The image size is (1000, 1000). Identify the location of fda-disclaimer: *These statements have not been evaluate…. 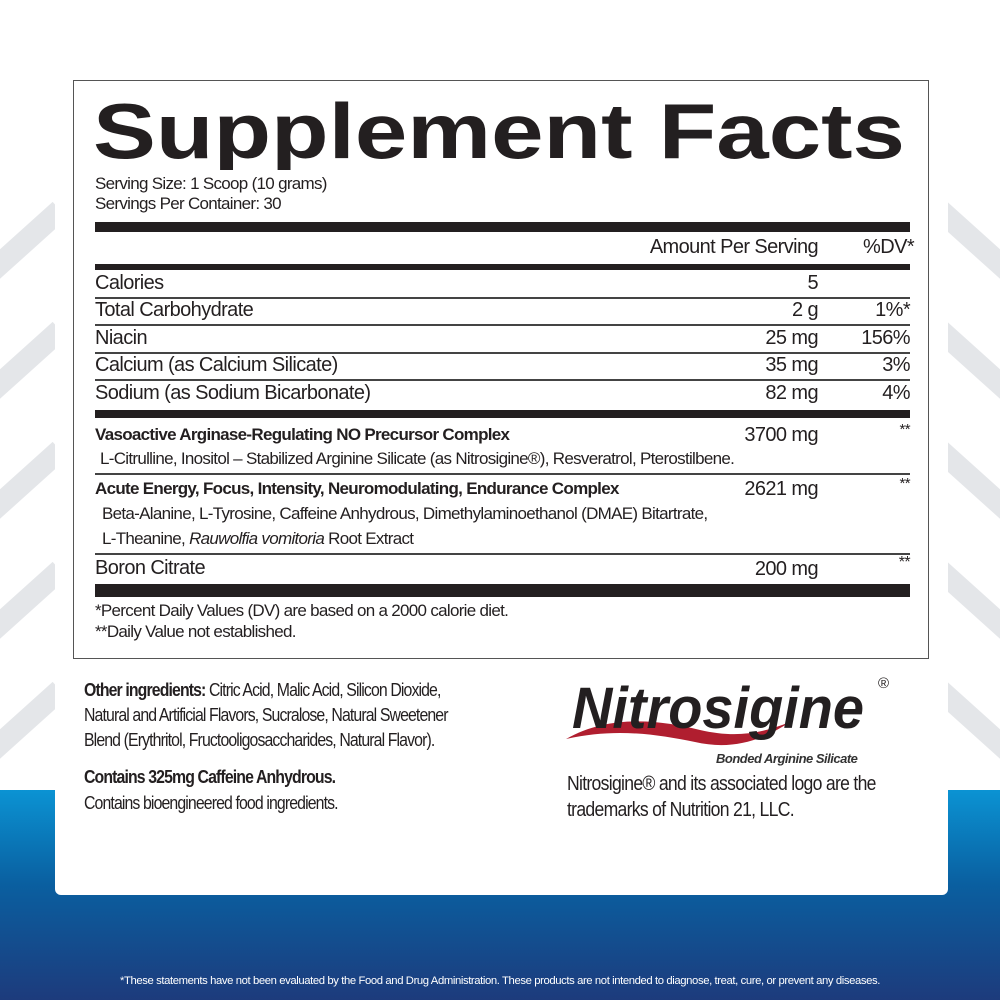
(500, 981).